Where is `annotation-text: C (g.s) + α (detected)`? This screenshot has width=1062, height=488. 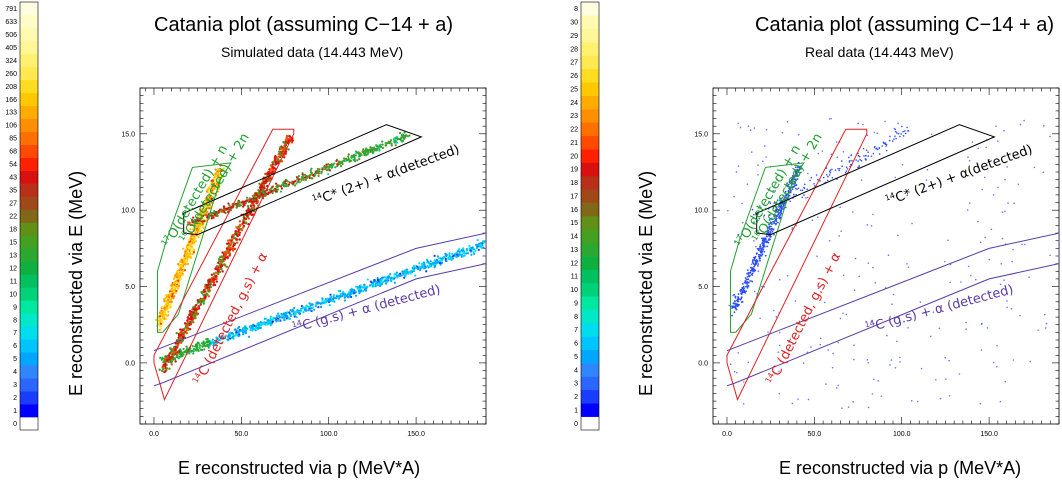
annotation-text: C (g.s) + α (detected) is located at coordinates (371, 307).